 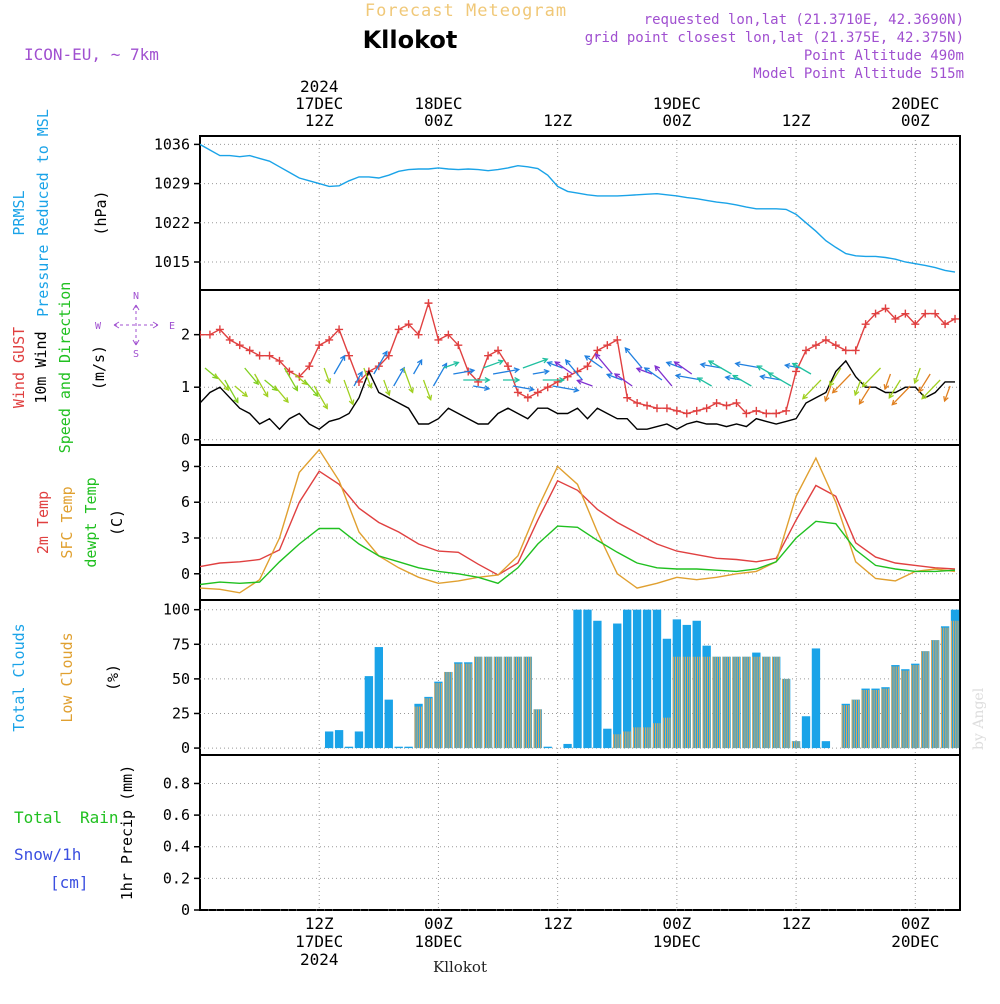 I want to click on watermark: by Angel, so click(x=979, y=718).